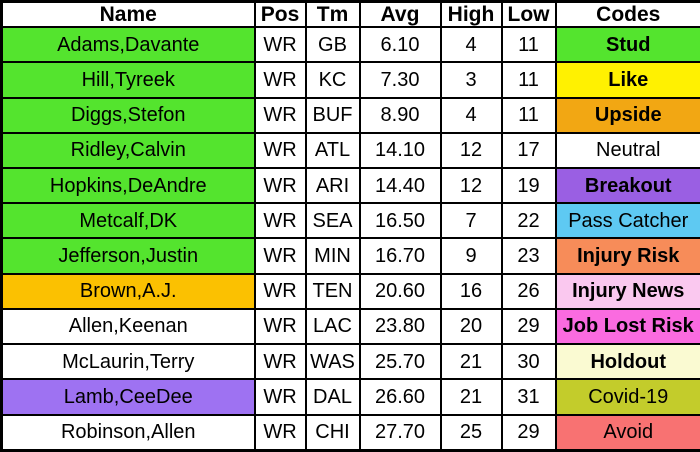 This screenshot has height=452, width=700. What do you see at coordinates (528, 362) in the screenshot?
I see `low-cell: 30` at bounding box center [528, 362].